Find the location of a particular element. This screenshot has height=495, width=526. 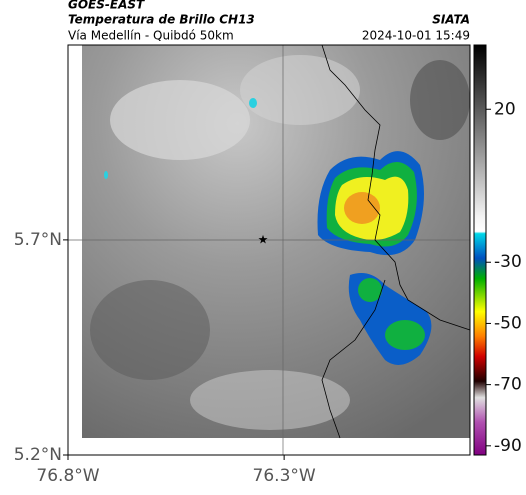

y-tick-label: 5.2°N is located at coordinates (38, 455).